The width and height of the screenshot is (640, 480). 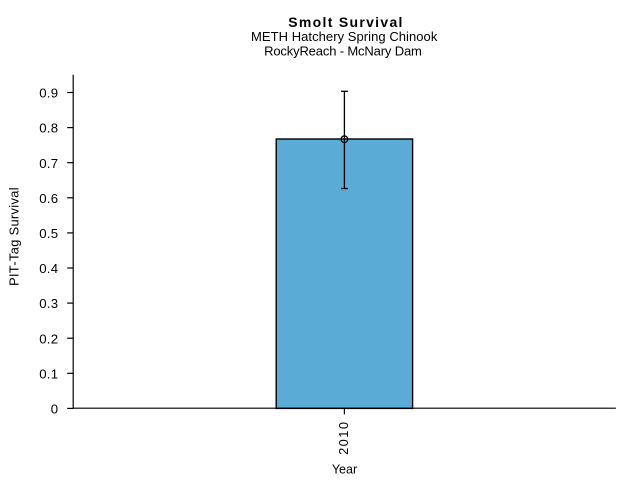 What do you see at coordinates (13, 236) in the screenshot?
I see `svg-text: PIT-Tag Survival` at bounding box center [13, 236].